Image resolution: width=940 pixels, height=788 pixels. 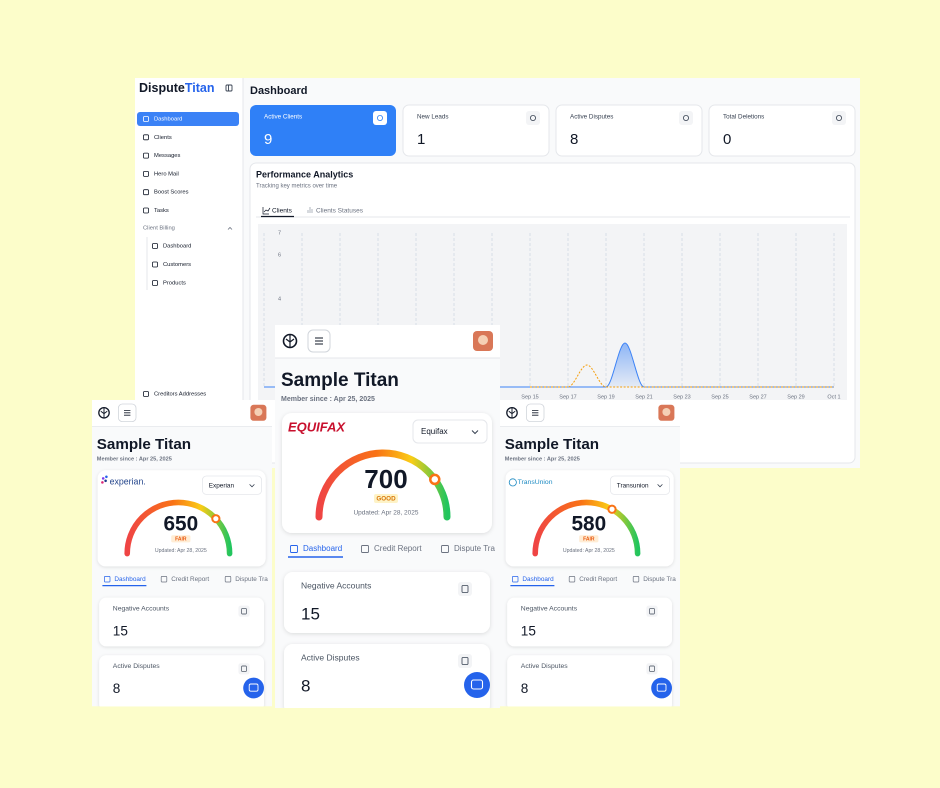 I want to click on gauge-knob, so click(x=612, y=509).